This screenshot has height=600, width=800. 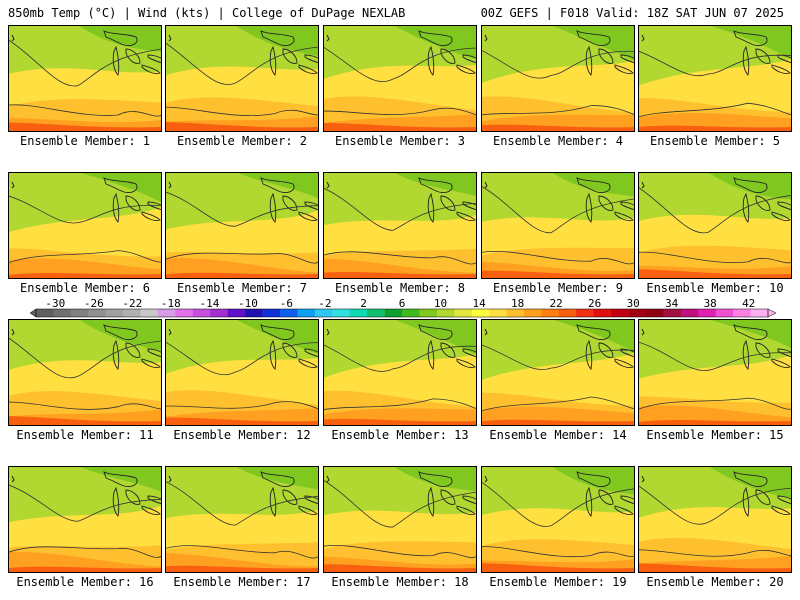 I want to click on ensemble-member-label: Ensemble Member: 13, so click(x=400, y=435).